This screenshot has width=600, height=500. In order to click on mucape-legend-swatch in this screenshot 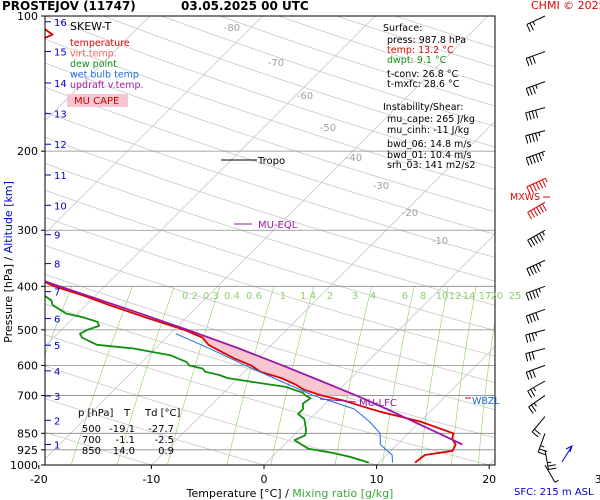, I will do `click(97, 100)`.